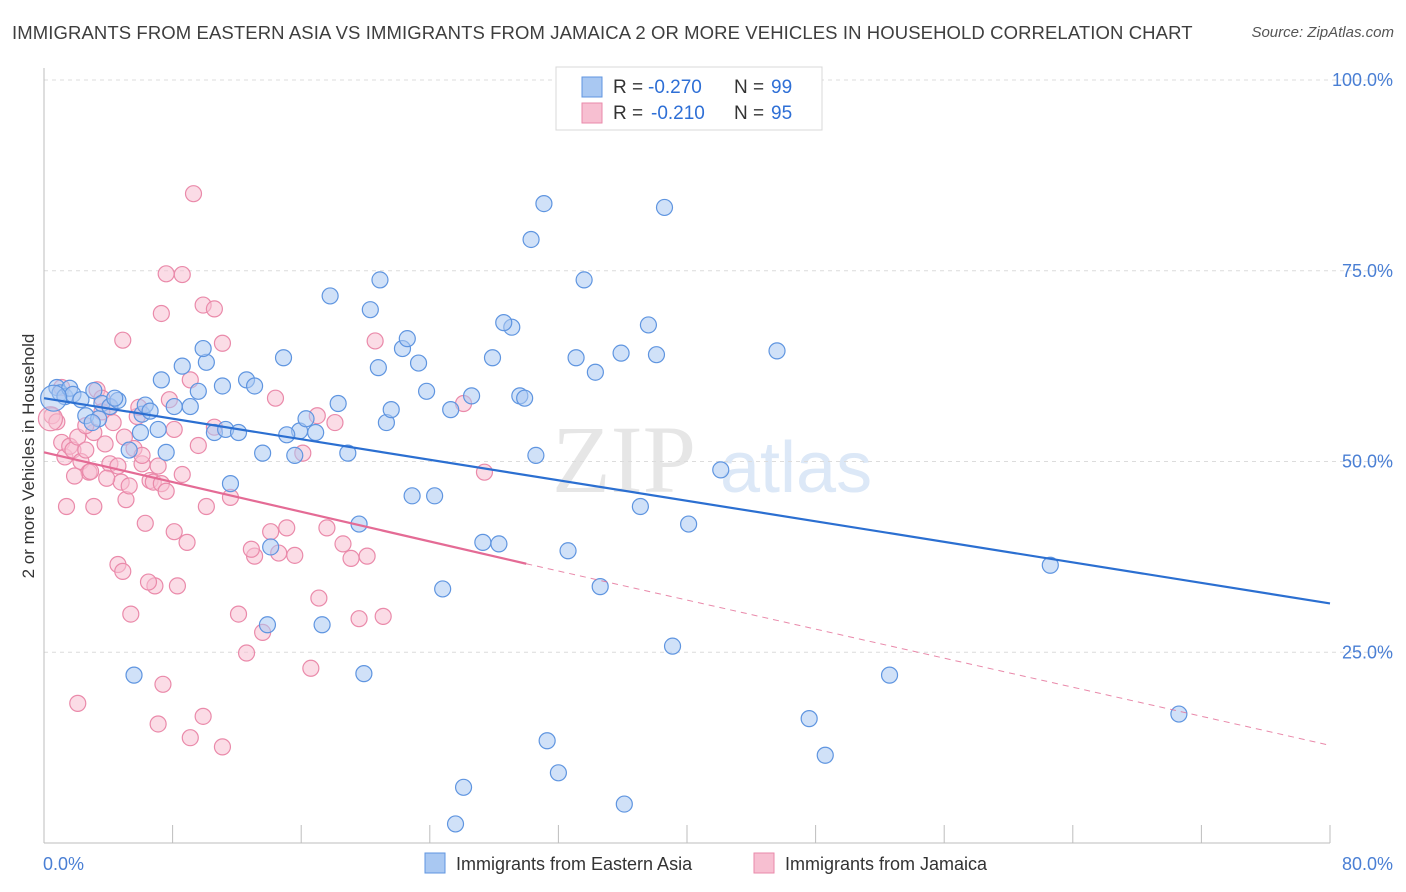  What do you see at coordinates (1367, 652) in the screenshot?
I see `y-tick-label: 25.0%` at bounding box center [1367, 652].